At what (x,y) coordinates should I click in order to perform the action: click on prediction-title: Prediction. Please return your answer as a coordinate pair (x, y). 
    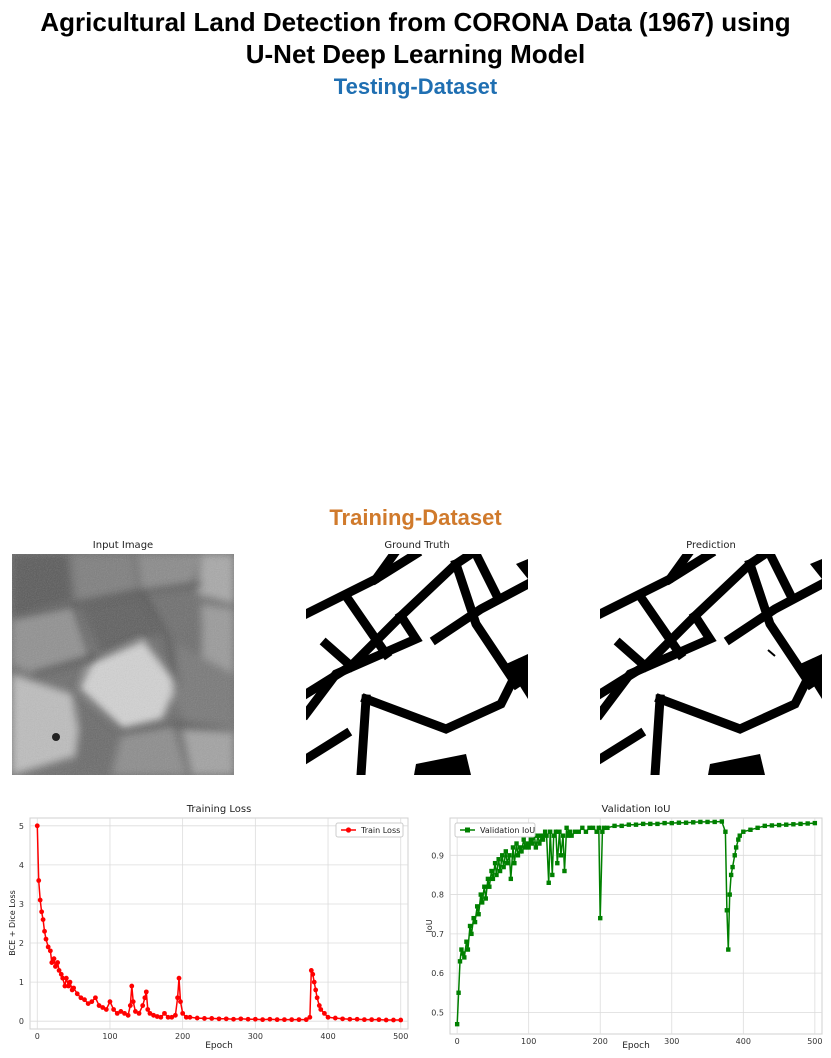
    Looking at the image, I should click on (711, 545).